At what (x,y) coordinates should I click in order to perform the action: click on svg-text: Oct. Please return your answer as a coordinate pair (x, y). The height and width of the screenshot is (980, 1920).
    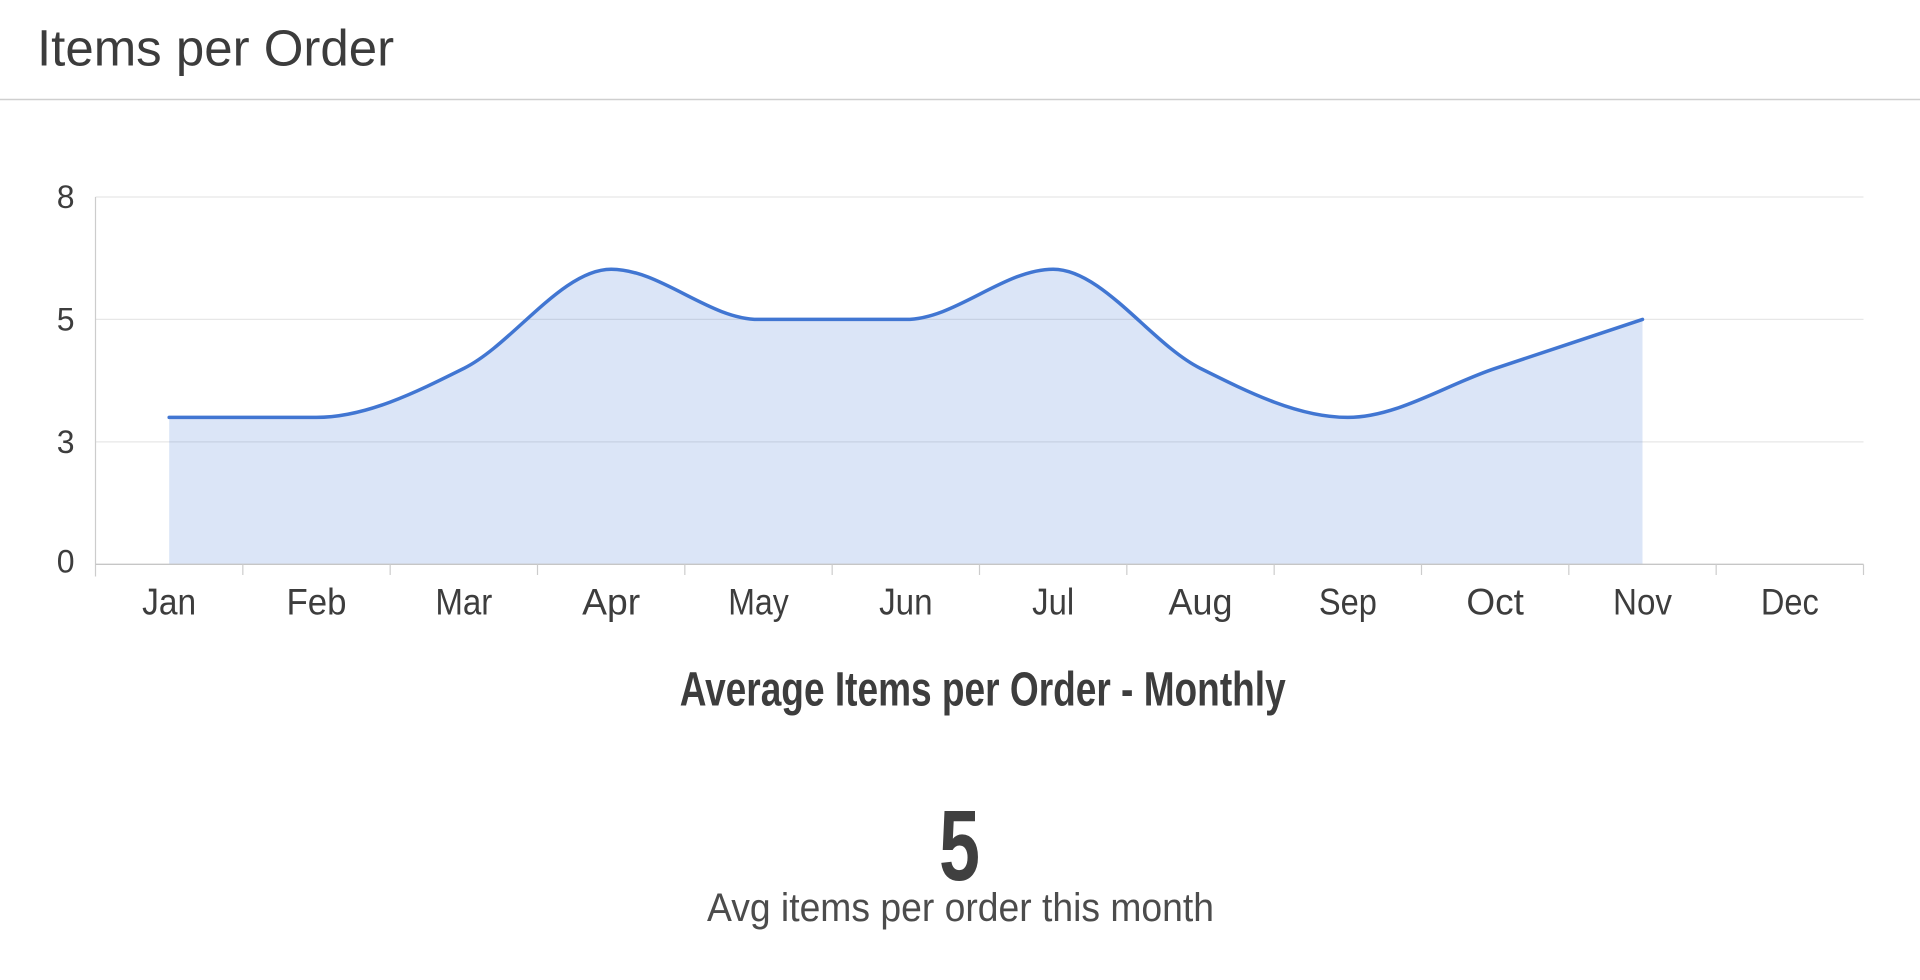
    Looking at the image, I should click on (1495, 602).